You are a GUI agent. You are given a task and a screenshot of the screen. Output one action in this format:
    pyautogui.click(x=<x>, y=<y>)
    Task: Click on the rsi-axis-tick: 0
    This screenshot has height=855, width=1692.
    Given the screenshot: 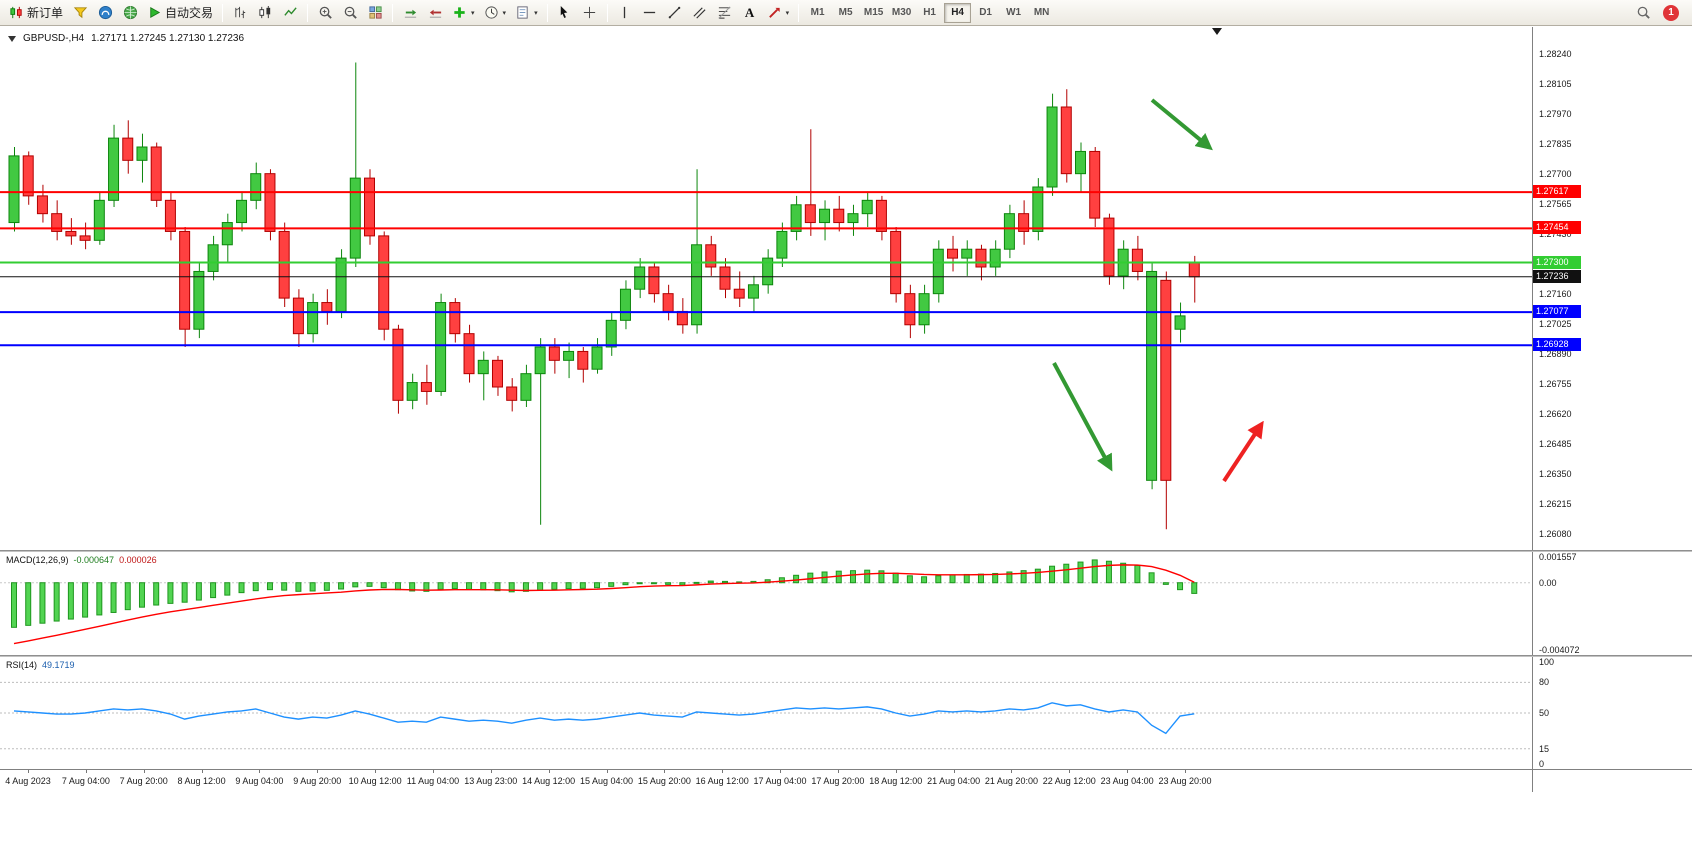 What is the action you would take?
    pyautogui.click(x=1542, y=764)
    